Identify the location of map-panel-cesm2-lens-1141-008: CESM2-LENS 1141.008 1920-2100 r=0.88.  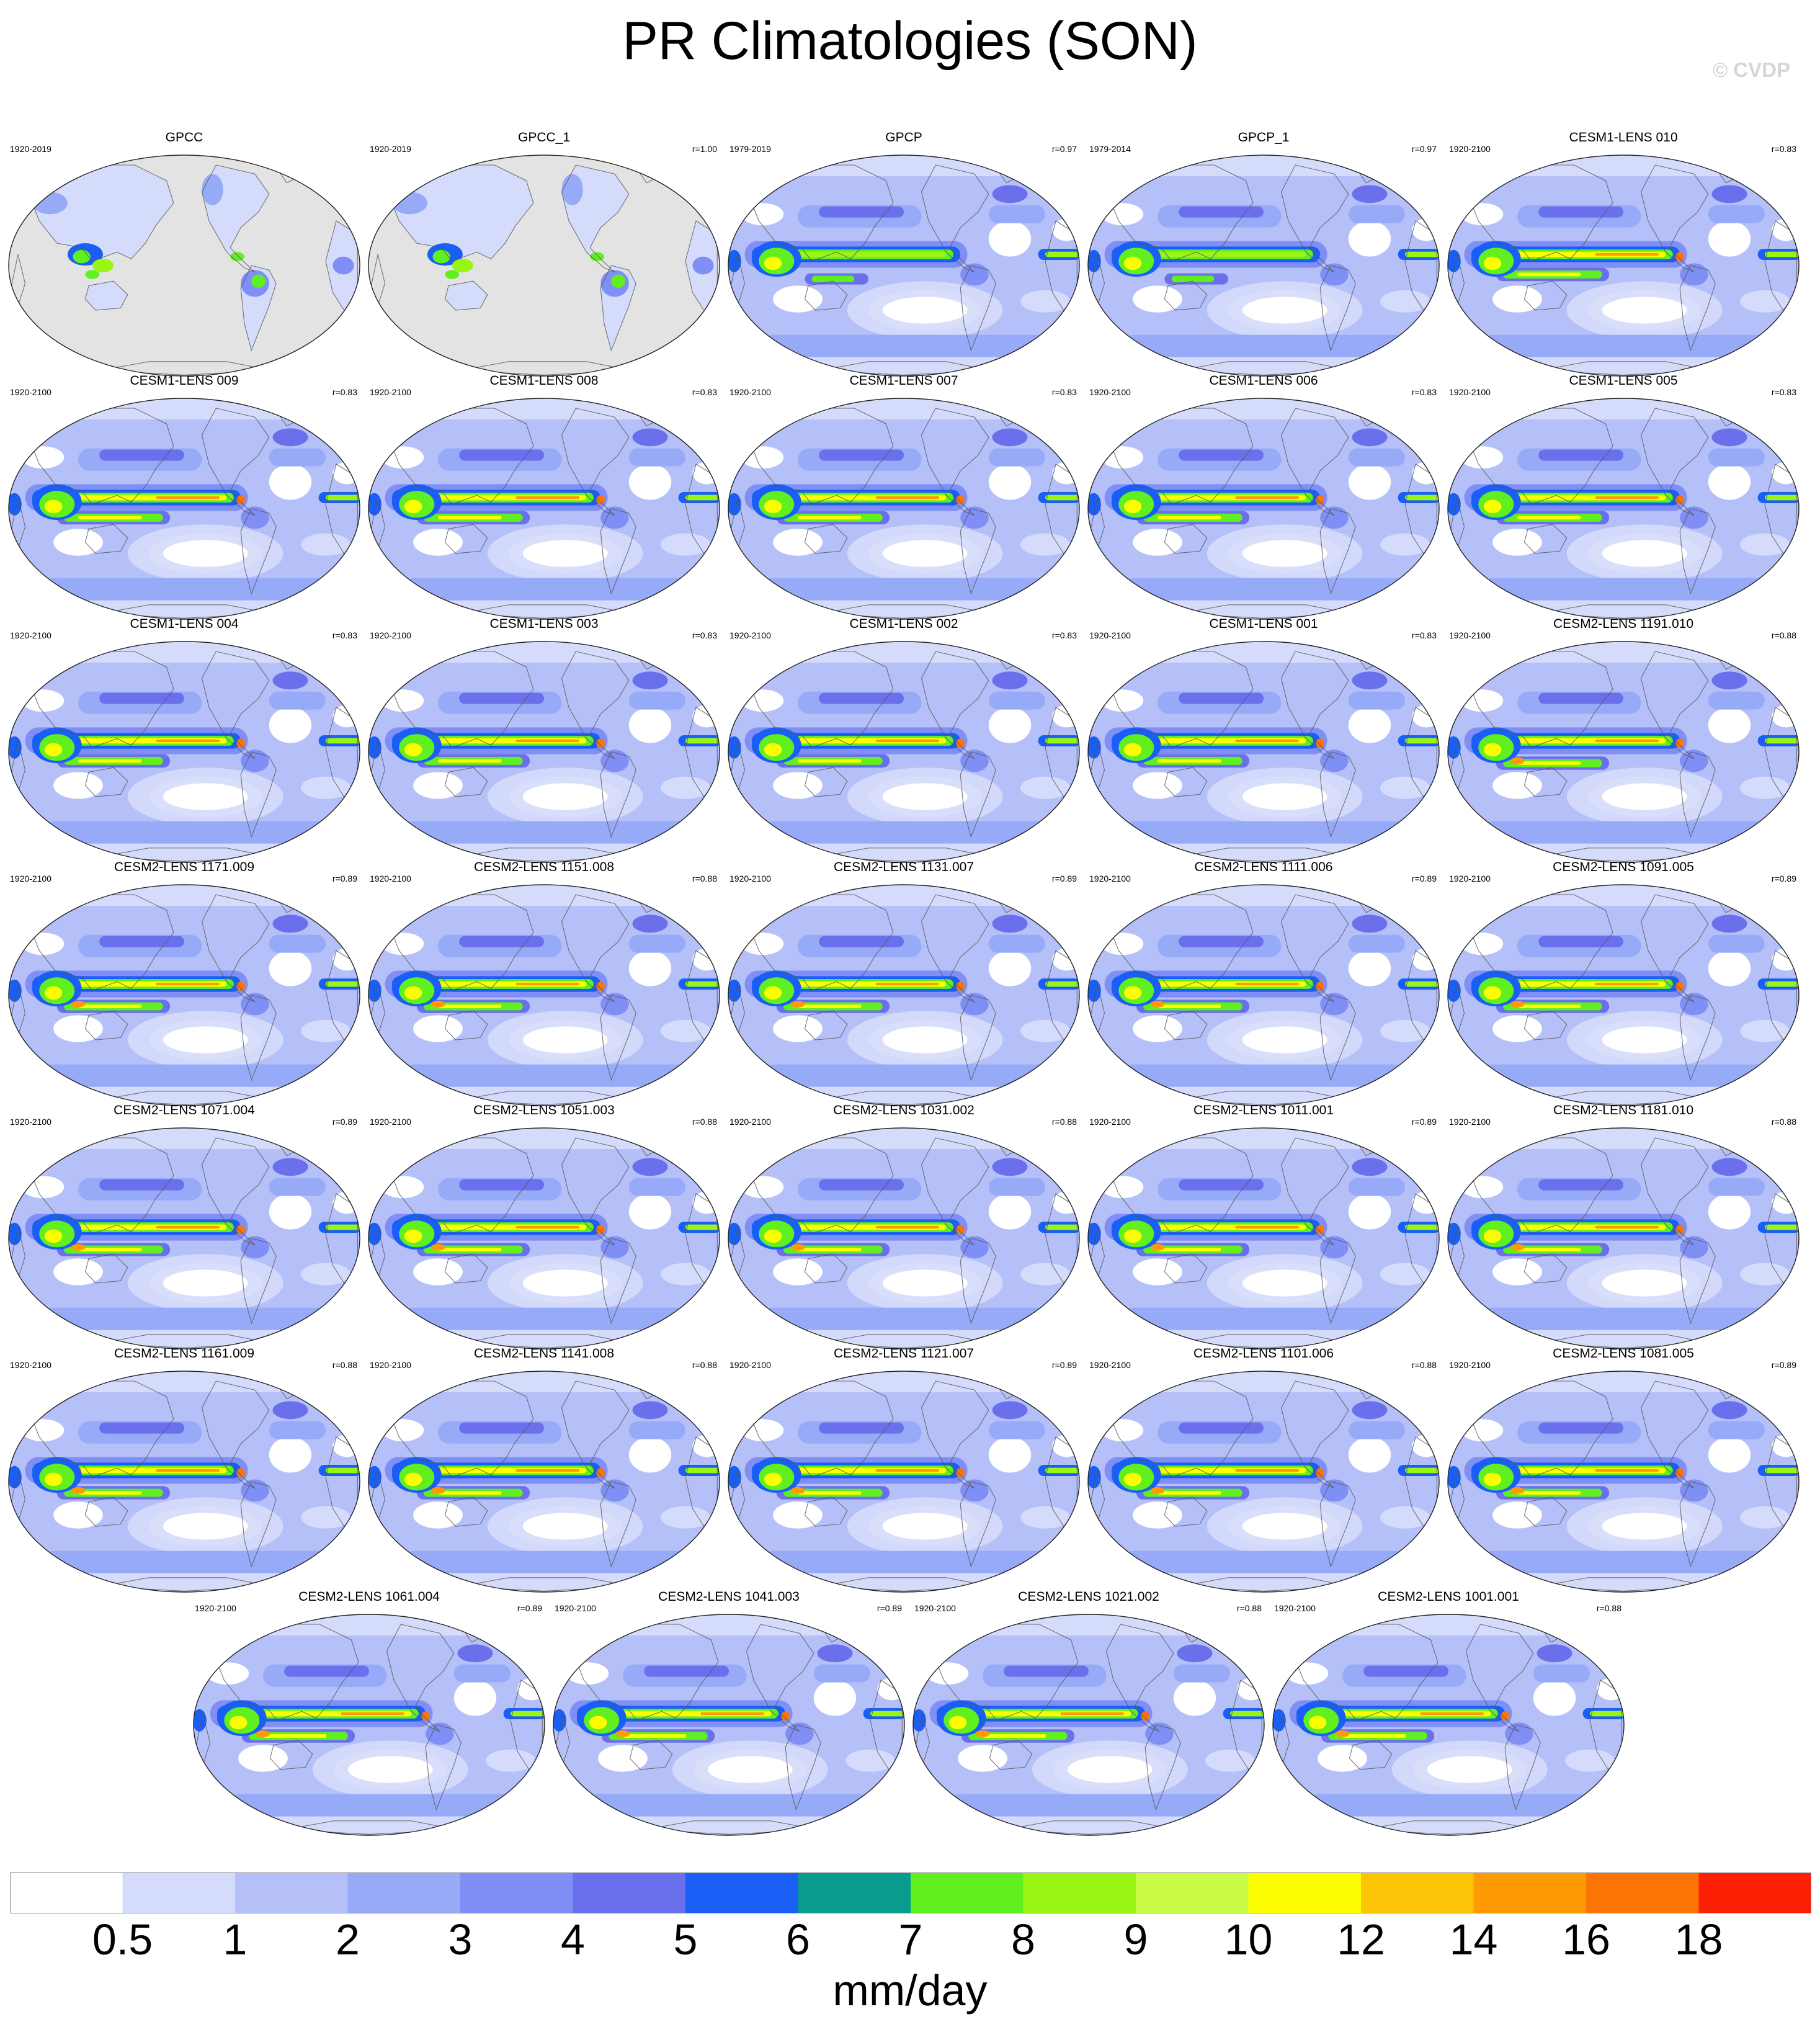
(544, 1469).